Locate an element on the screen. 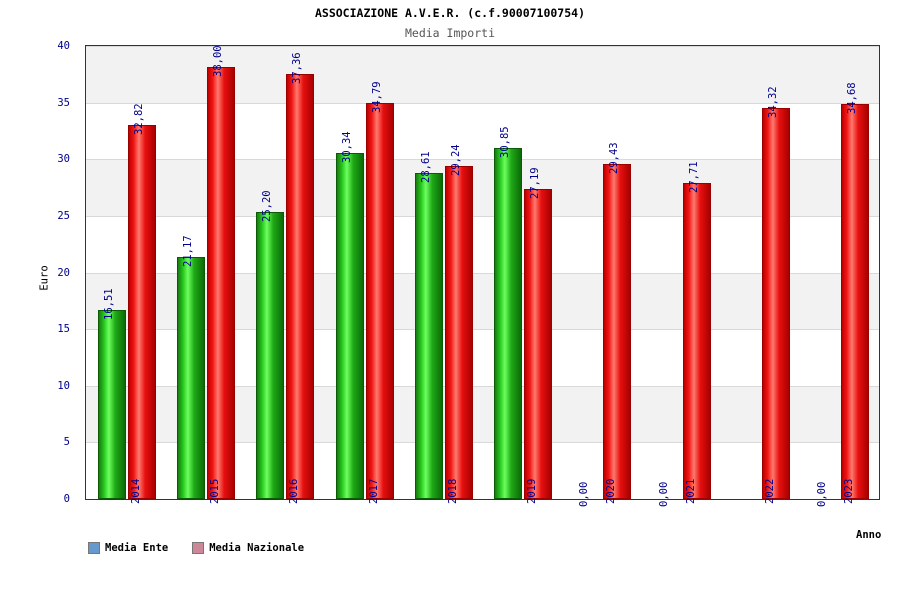 This screenshot has width=900, height=600. y-axis-tick-labels: 0 5 10 15 20 25 30 35 40 is located at coordinates (39, 272).